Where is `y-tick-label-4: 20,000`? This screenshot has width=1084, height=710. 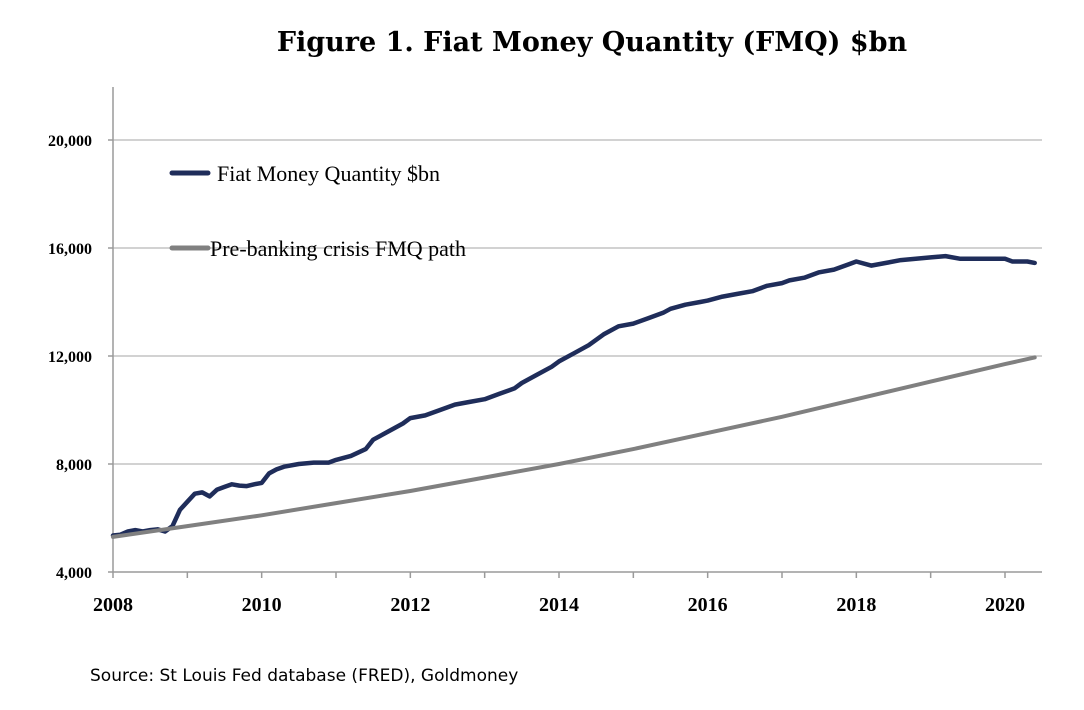
y-tick-label-4: 20,000 is located at coordinates (70, 141).